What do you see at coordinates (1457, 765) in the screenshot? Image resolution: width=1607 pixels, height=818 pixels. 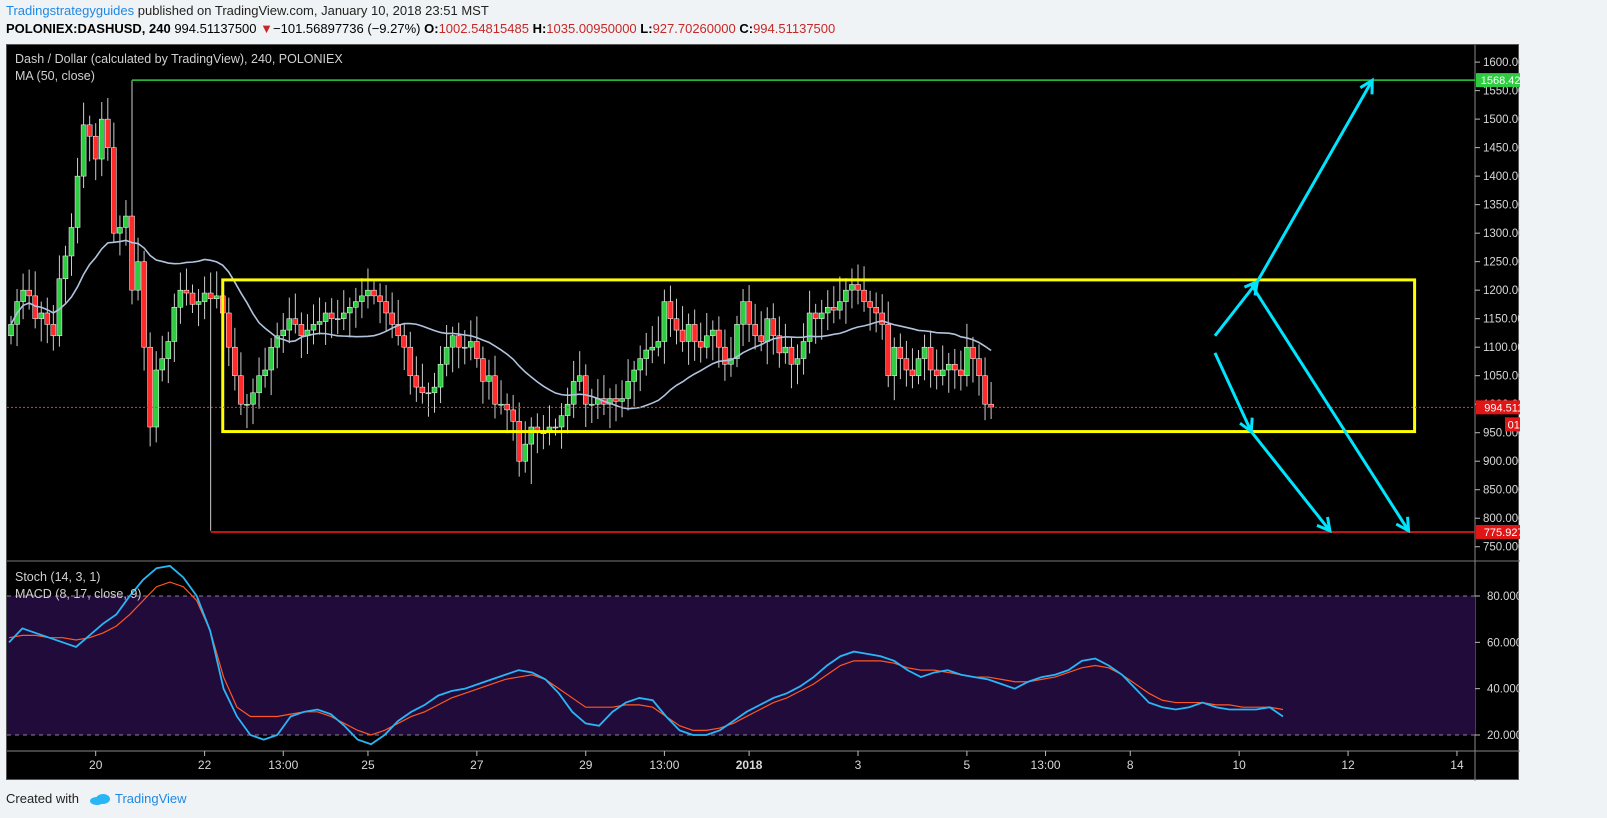 I see `time-tick-label: 14` at bounding box center [1457, 765].